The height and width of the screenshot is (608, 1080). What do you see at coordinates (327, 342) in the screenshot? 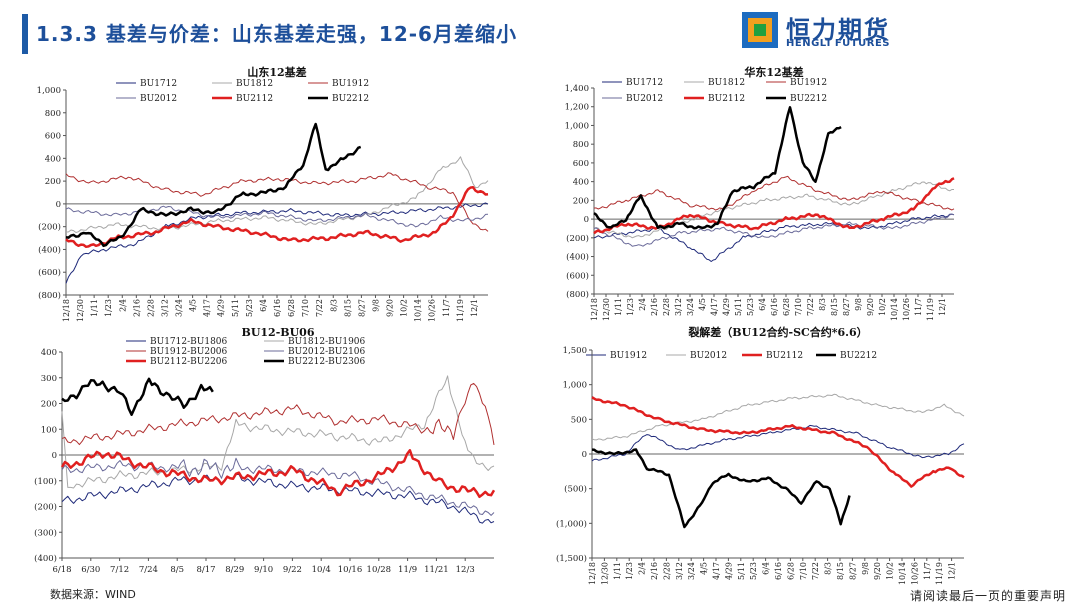
I see `legend-label-bu1812-bu1906: BU1812-BU1906` at bounding box center [327, 342].